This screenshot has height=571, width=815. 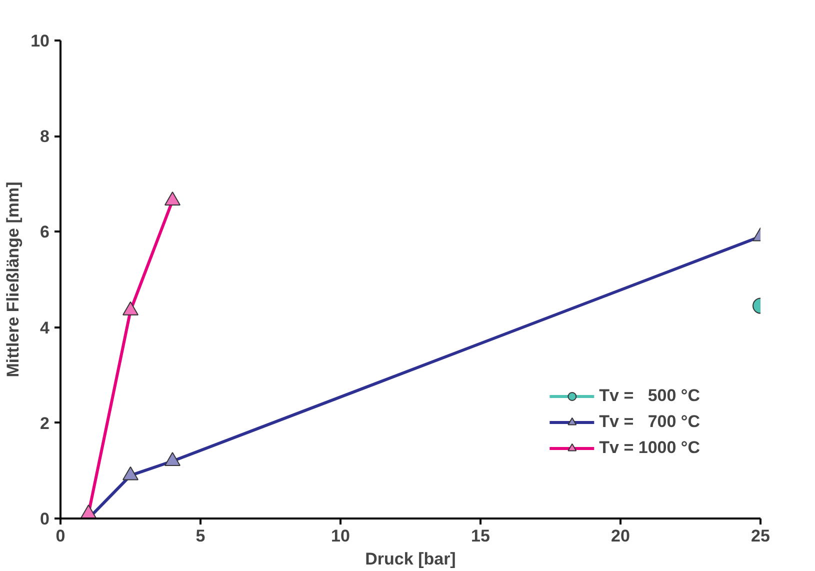 What do you see at coordinates (480, 536) in the screenshot?
I see `x-tick-label: 15` at bounding box center [480, 536].